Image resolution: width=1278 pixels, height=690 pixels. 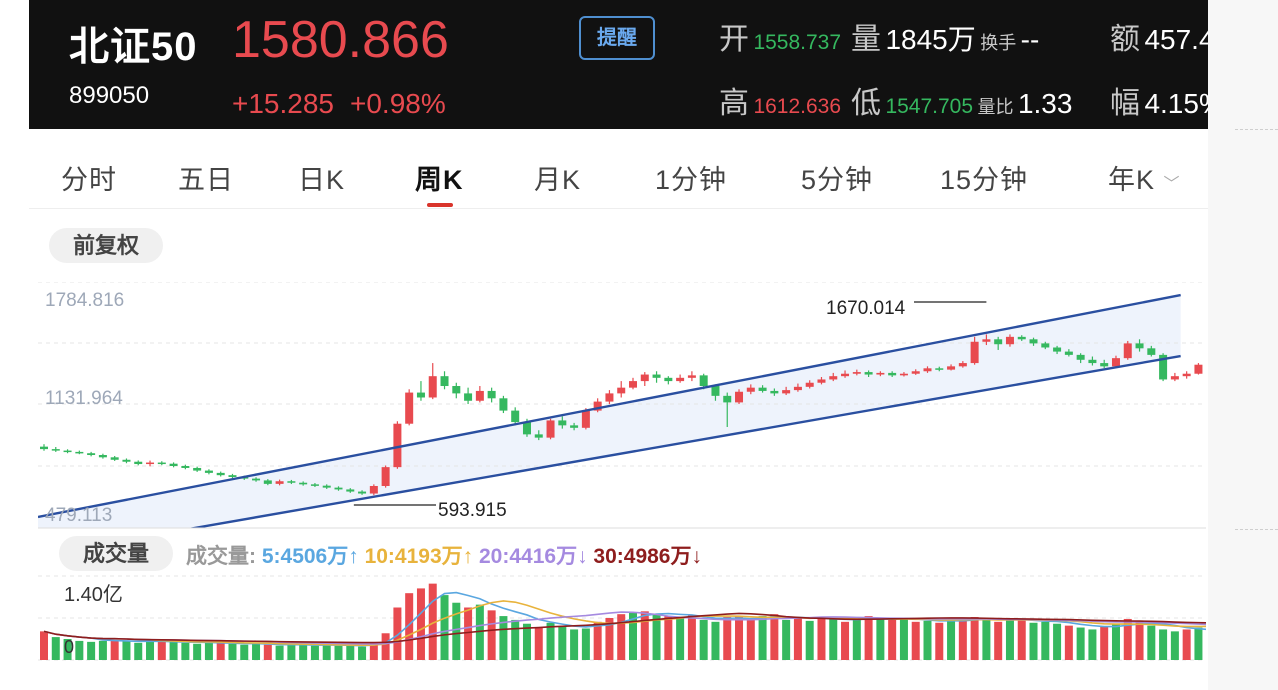 What do you see at coordinates (1030, 39) in the screenshot?
I see `turnover-value: --` at bounding box center [1030, 39].